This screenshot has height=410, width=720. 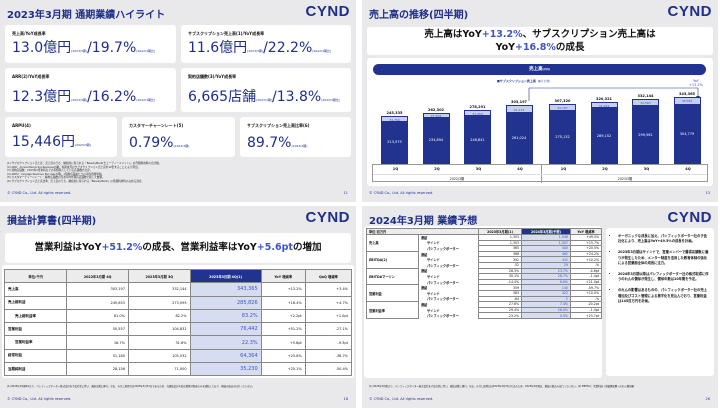 I want to click on page-number: 11, so click(x=345, y=193).